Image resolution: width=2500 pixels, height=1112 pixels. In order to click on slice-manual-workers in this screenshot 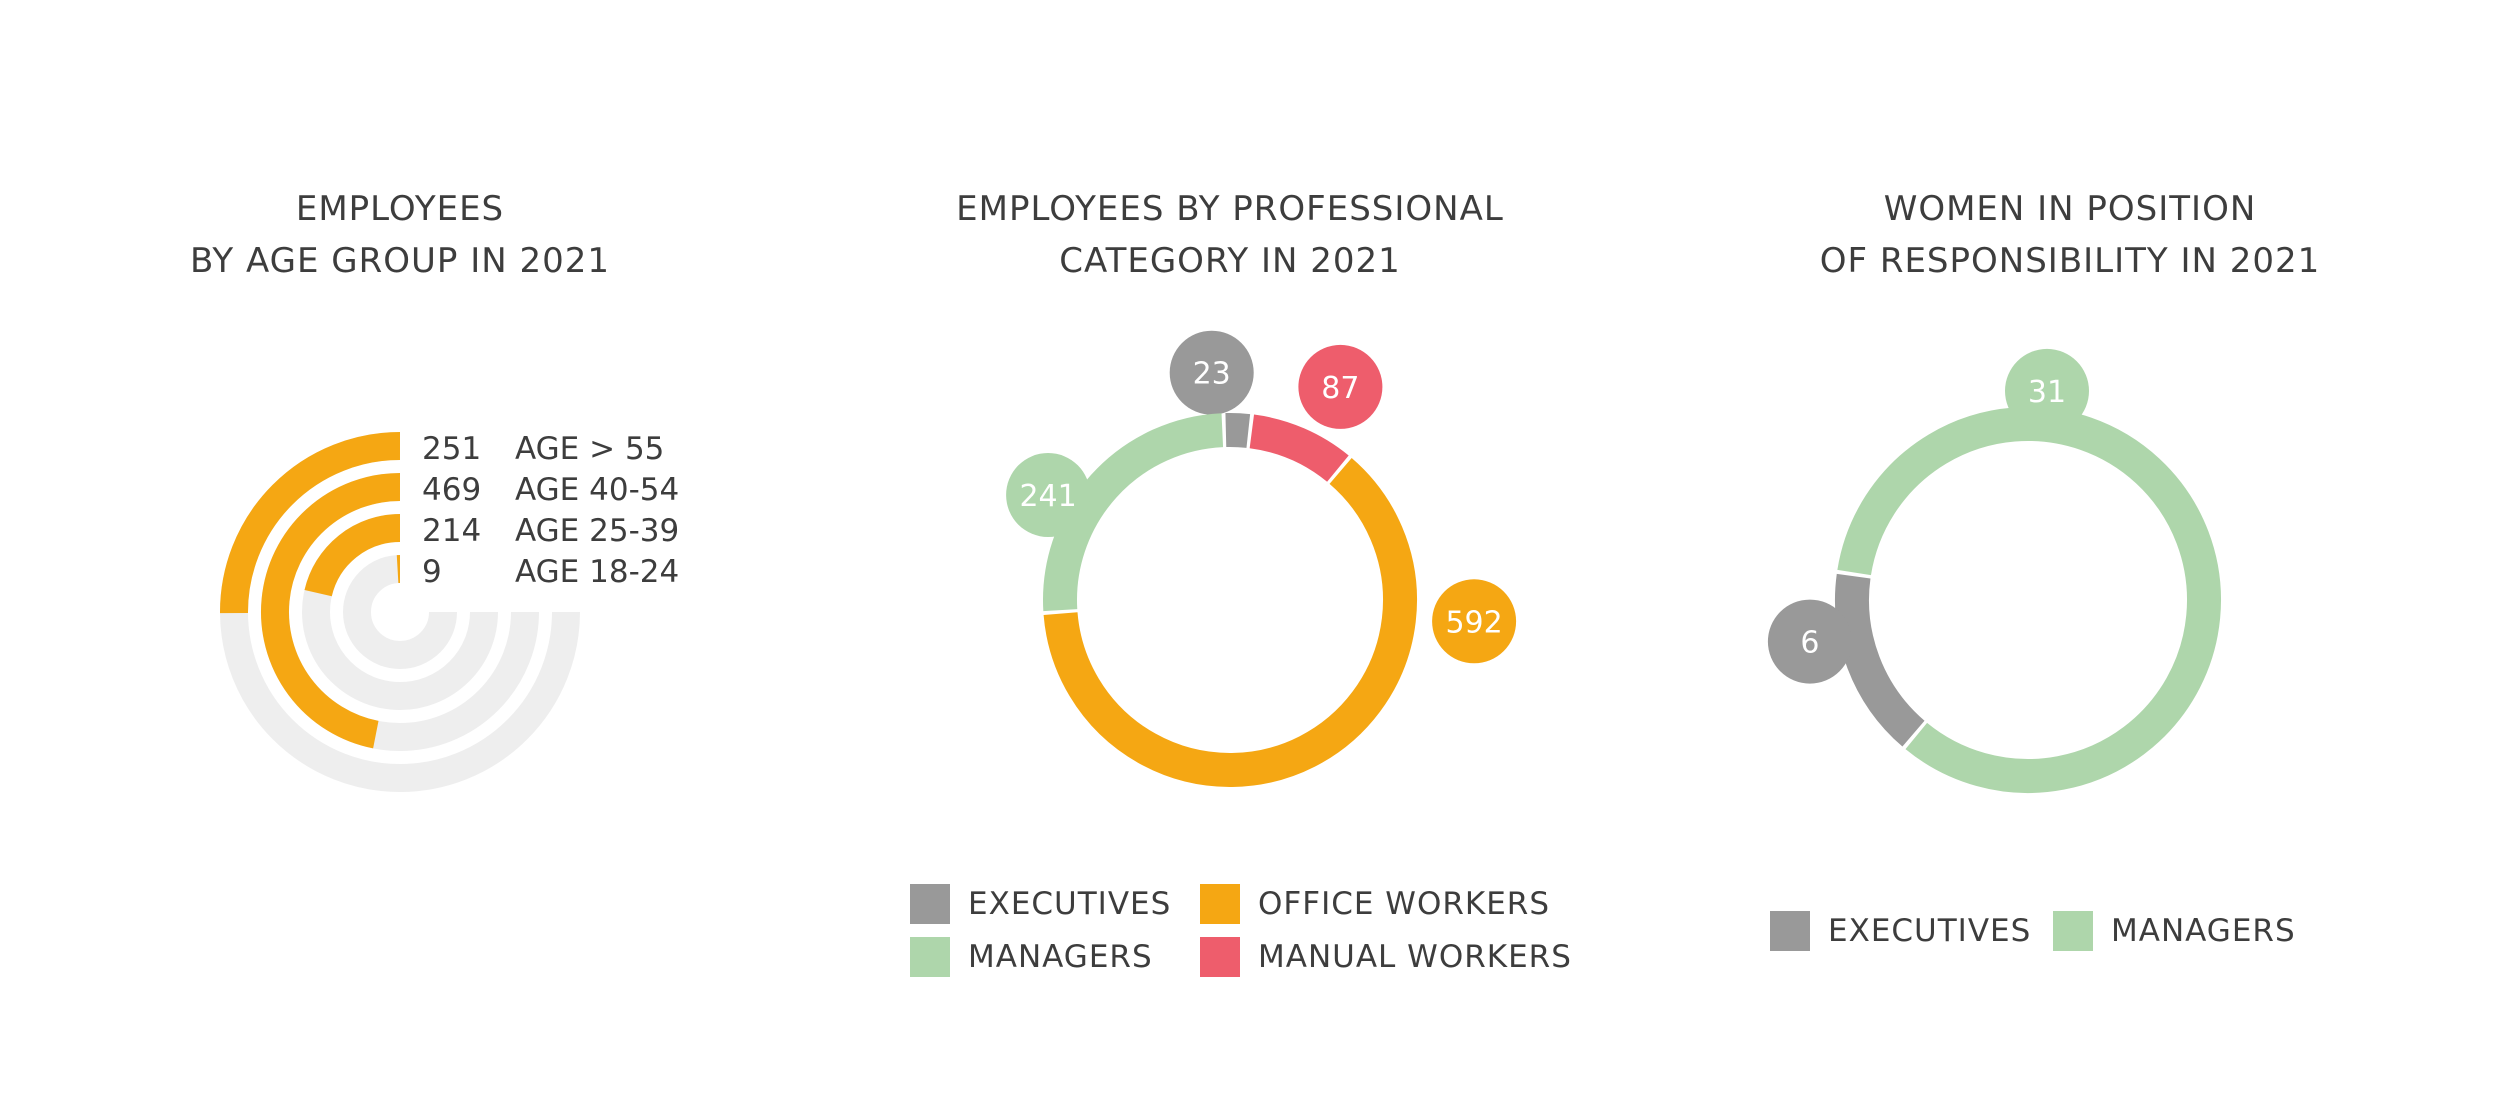, I will do `click(1299, 448)`.